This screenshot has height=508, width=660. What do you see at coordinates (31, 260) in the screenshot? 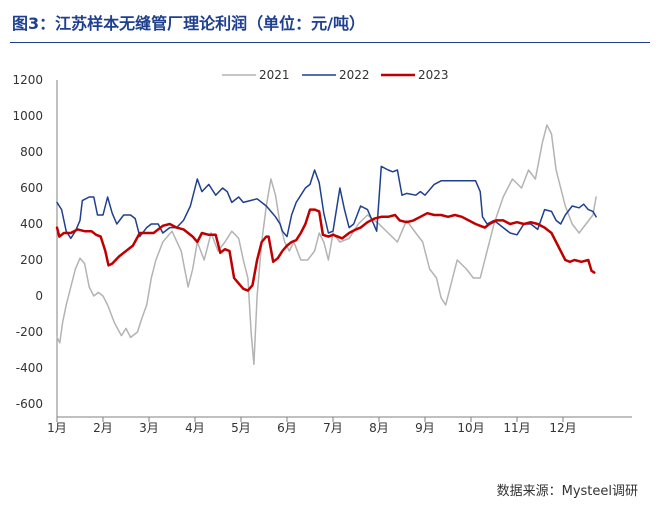
I see `y-tick-label: 200` at bounding box center [31, 260].